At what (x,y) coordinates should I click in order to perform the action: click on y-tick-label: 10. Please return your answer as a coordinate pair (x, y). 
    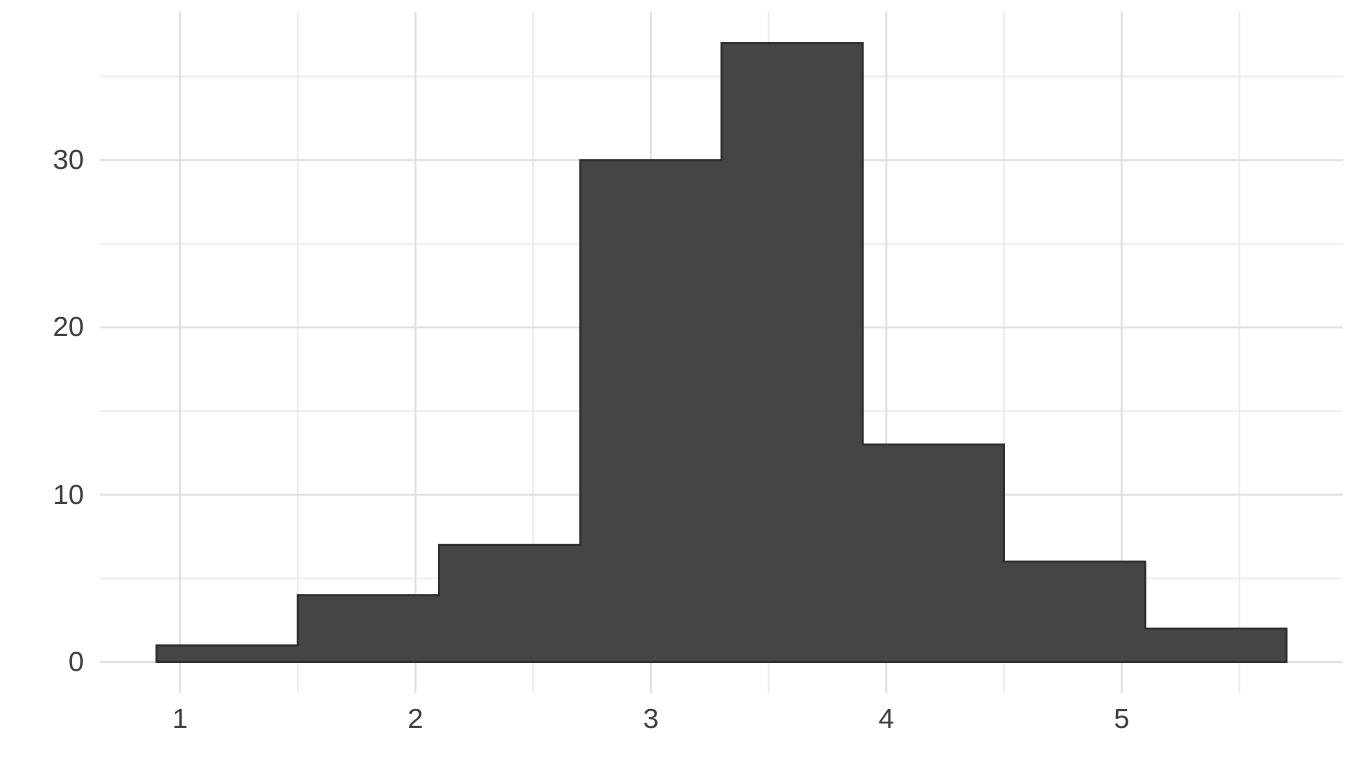
    Looking at the image, I should click on (68, 494).